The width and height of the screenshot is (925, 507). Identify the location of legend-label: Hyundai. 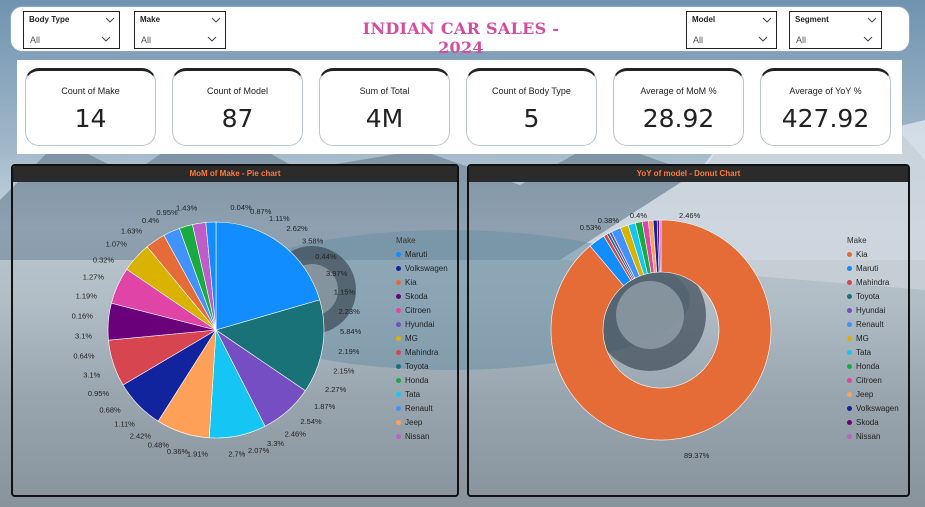
(871, 310).